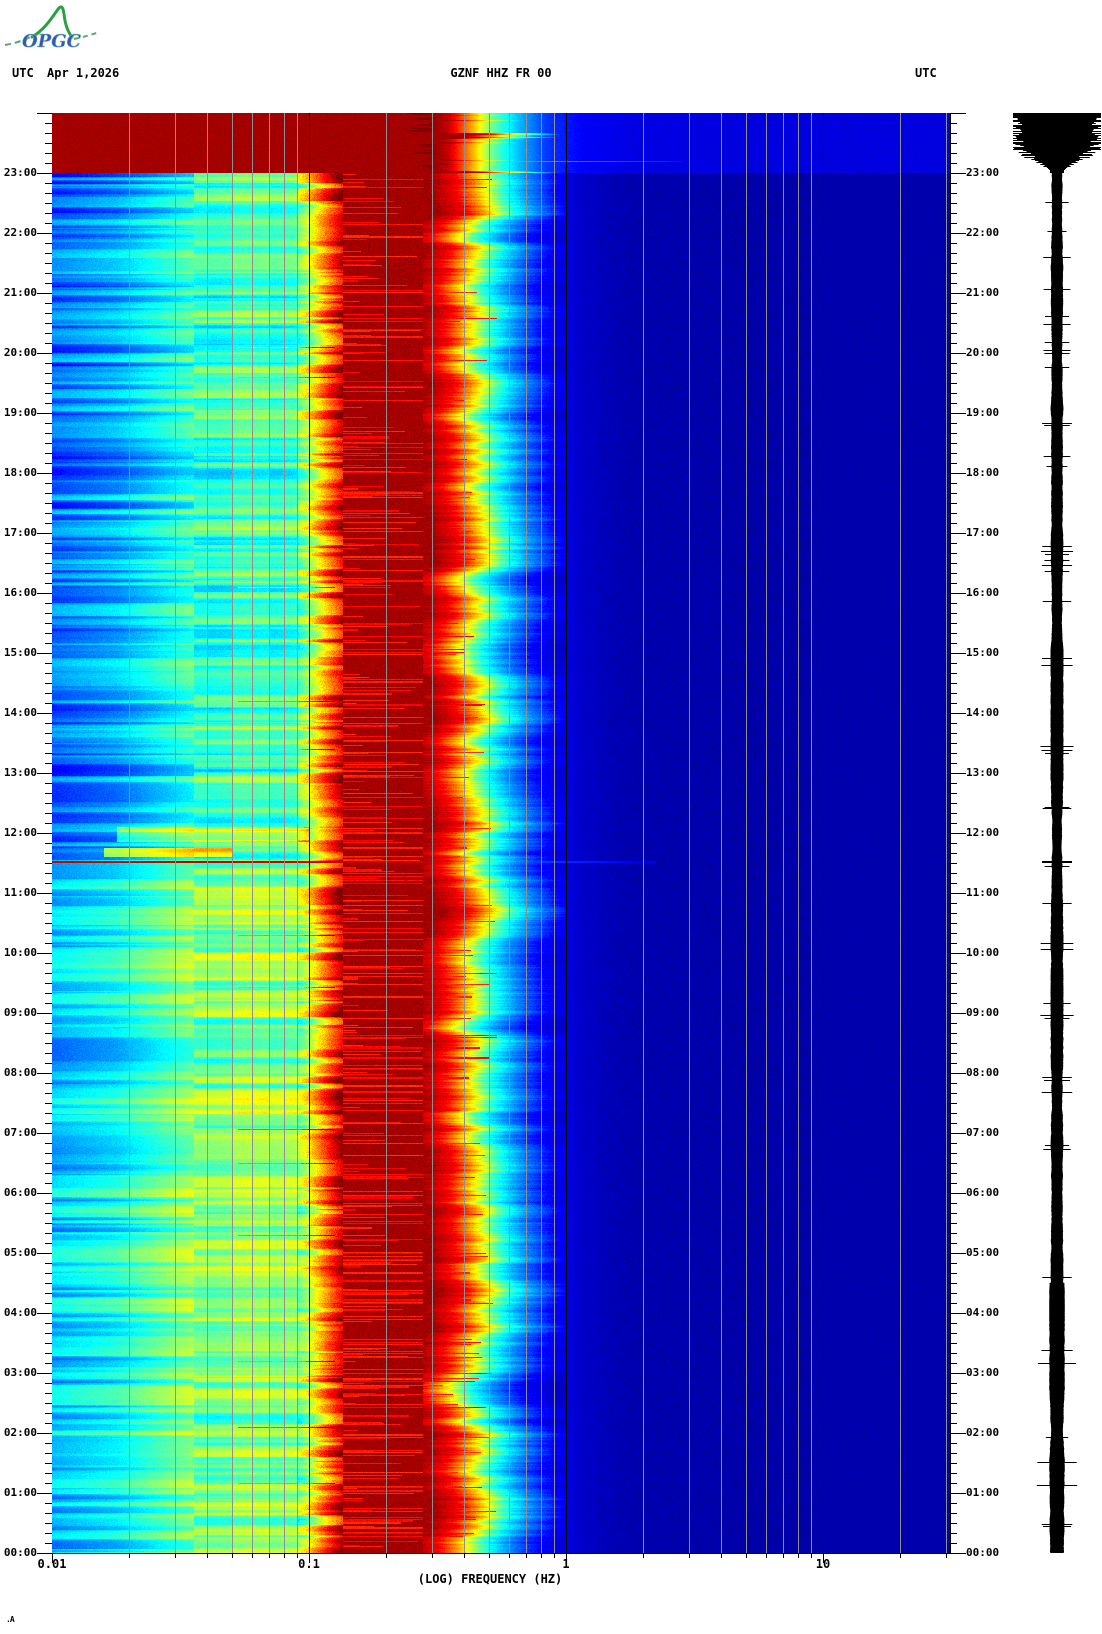 The height and width of the screenshot is (1634, 1102). What do you see at coordinates (86, 35) in the screenshot?
I see `logo-dash-right` at bounding box center [86, 35].